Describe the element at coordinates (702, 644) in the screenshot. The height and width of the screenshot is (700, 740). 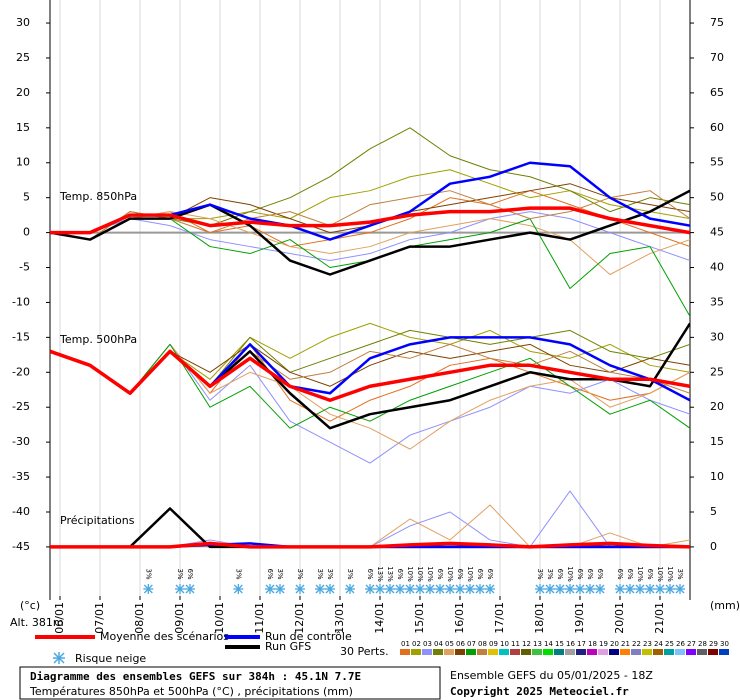
I see `member-legend-label: 28` at that location.